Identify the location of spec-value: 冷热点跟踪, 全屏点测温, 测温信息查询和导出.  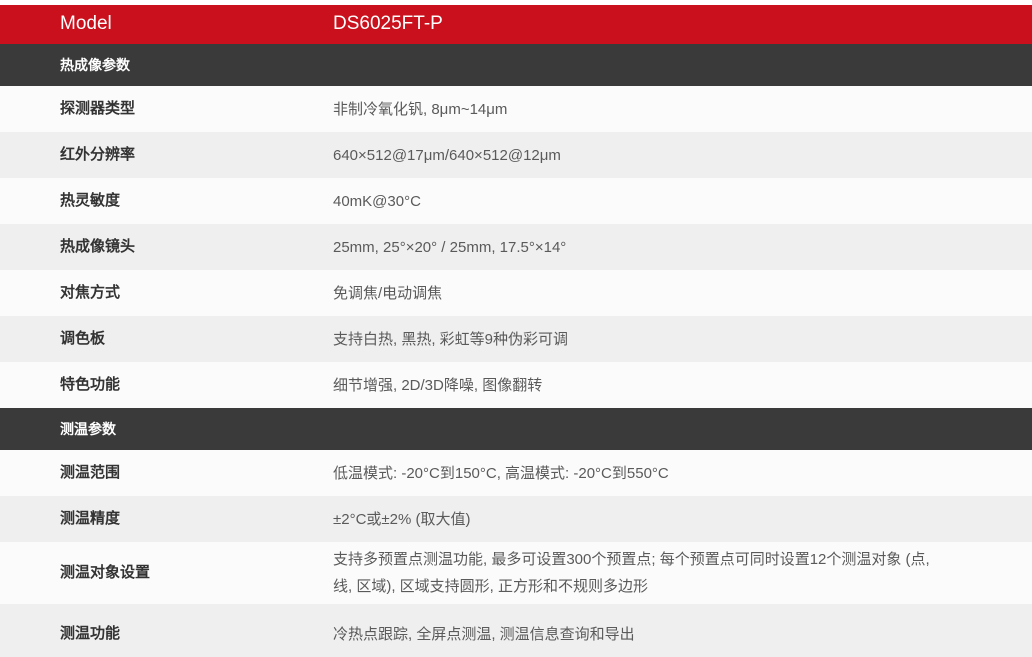
(484, 634).